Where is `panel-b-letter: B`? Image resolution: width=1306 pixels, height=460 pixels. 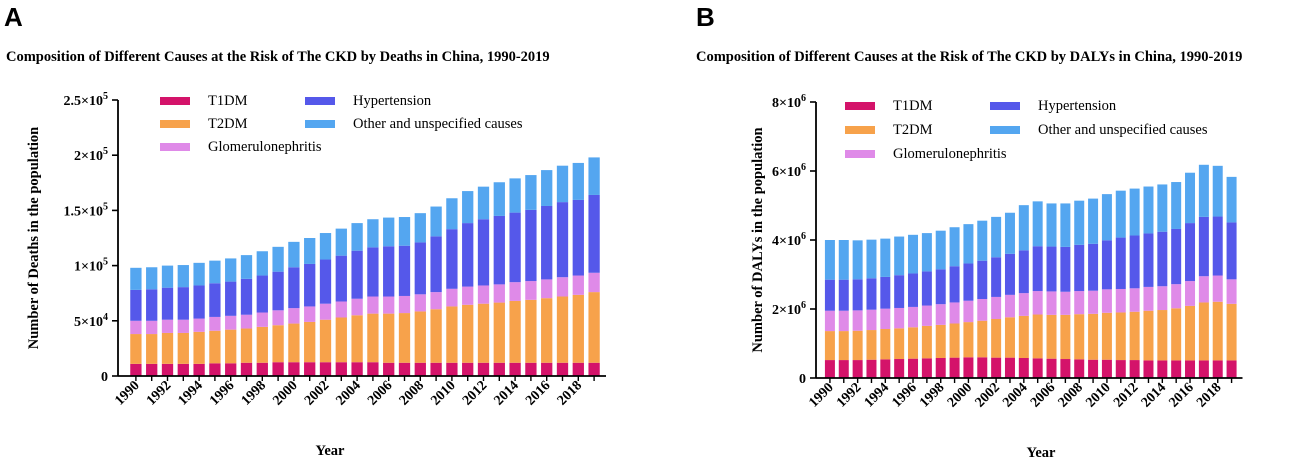
panel-b-letter: B is located at coordinates (705, 17).